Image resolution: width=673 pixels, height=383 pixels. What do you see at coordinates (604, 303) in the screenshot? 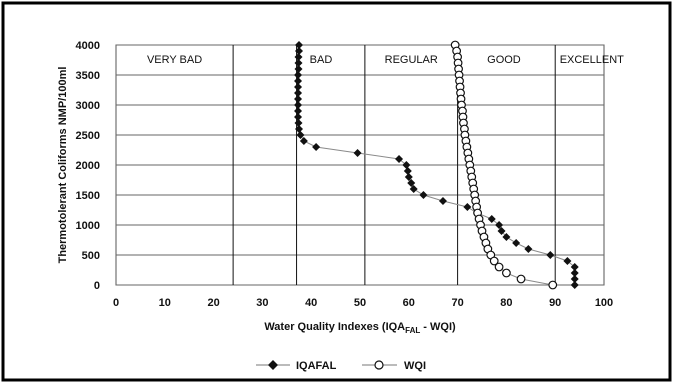
I see `x-tick-label: 100` at bounding box center [604, 303].